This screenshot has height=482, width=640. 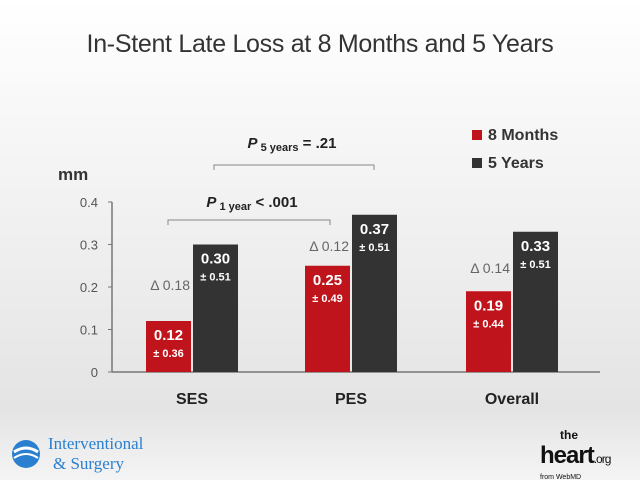 I want to click on sd-label: ± 0.44, so click(x=488, y=324).